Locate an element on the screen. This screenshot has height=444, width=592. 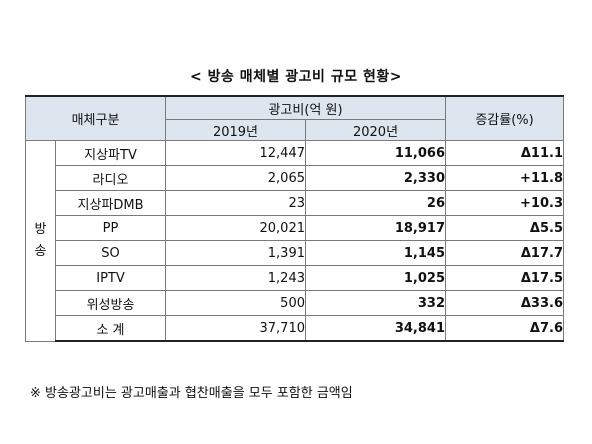
footnote: ※ 방송광고비는 광고매출과 협찬매출을 모두 포함한 금액임 is located at coordinates (191, 393).